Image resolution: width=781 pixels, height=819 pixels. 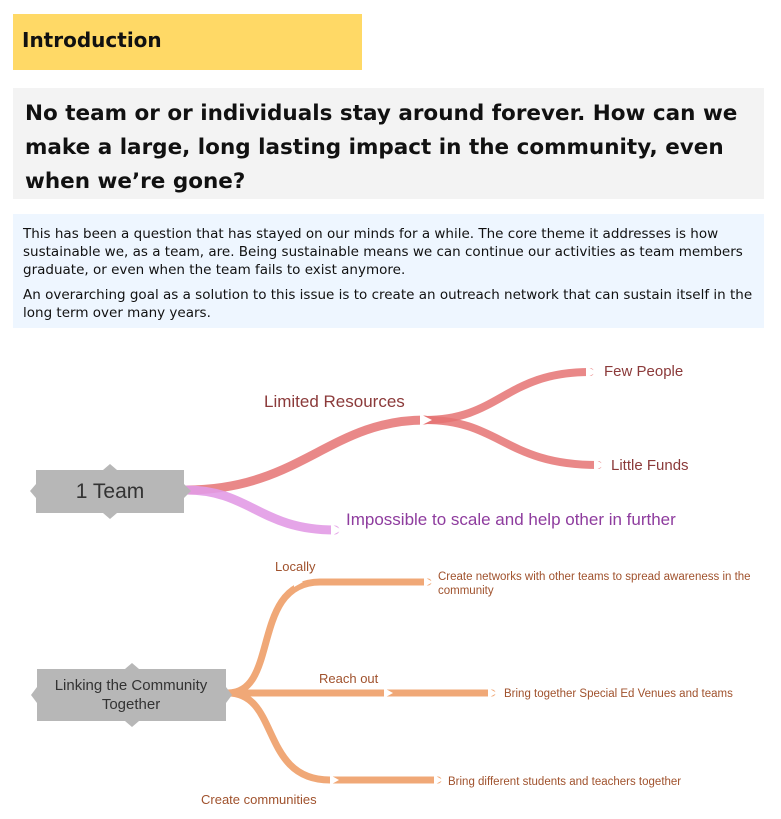 I want to click on label-create-communities: Create communities, so click(x=259, y=799).